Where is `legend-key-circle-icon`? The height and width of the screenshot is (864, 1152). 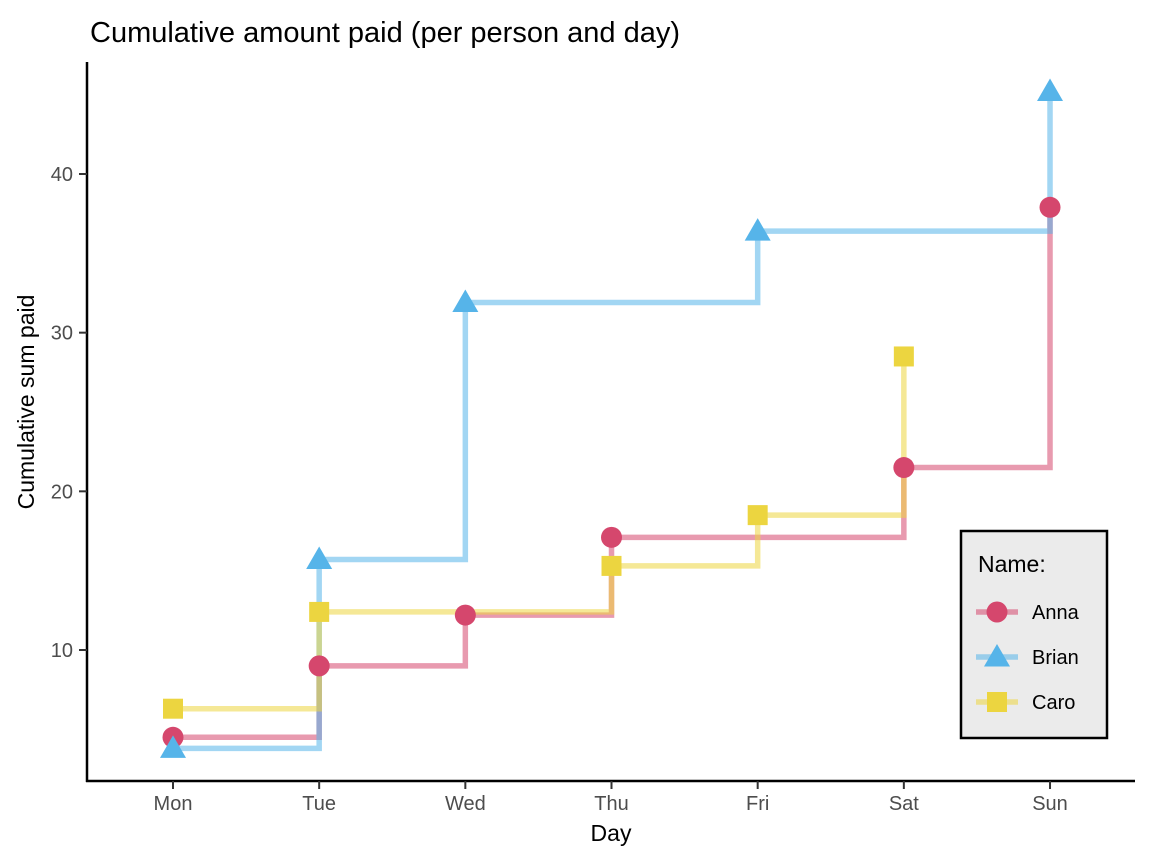 legend-key-circle-icon is located at coordinates (997, 612).